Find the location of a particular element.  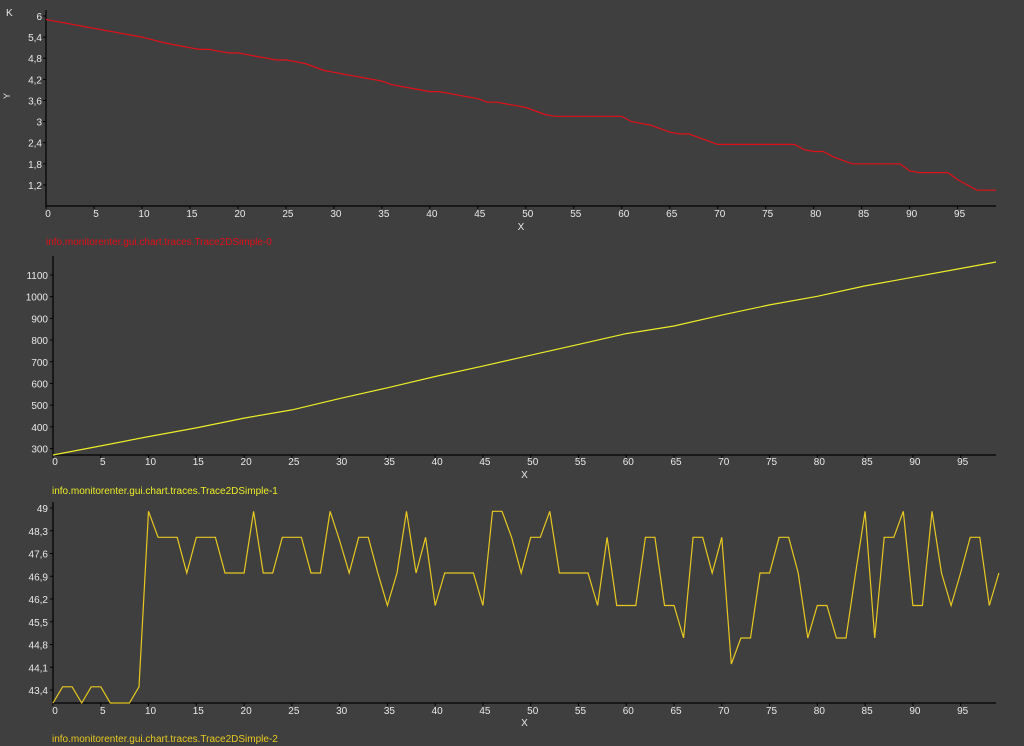

x-tick-label-0-19: 95 is located at coordinates (960, 214).